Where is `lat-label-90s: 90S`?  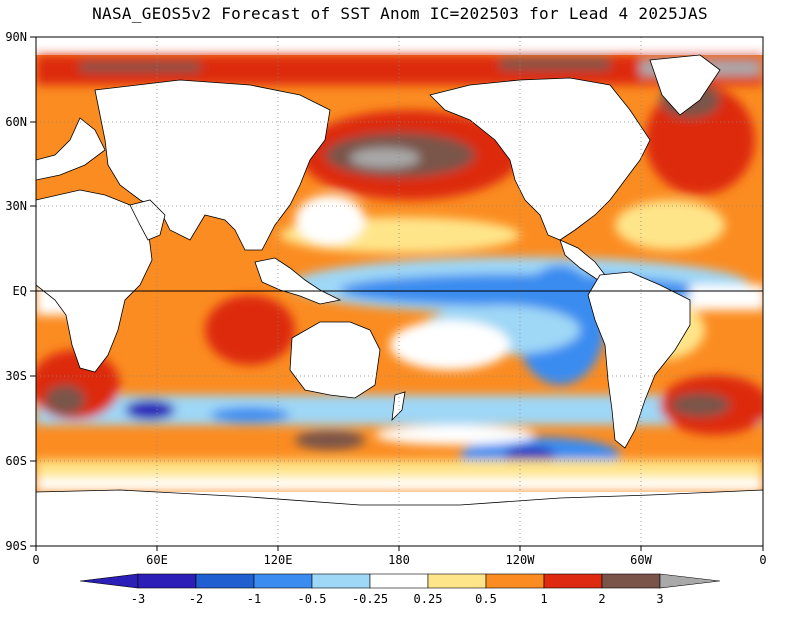
lat-label-90s: 90S is located at coordinates (16, 546).